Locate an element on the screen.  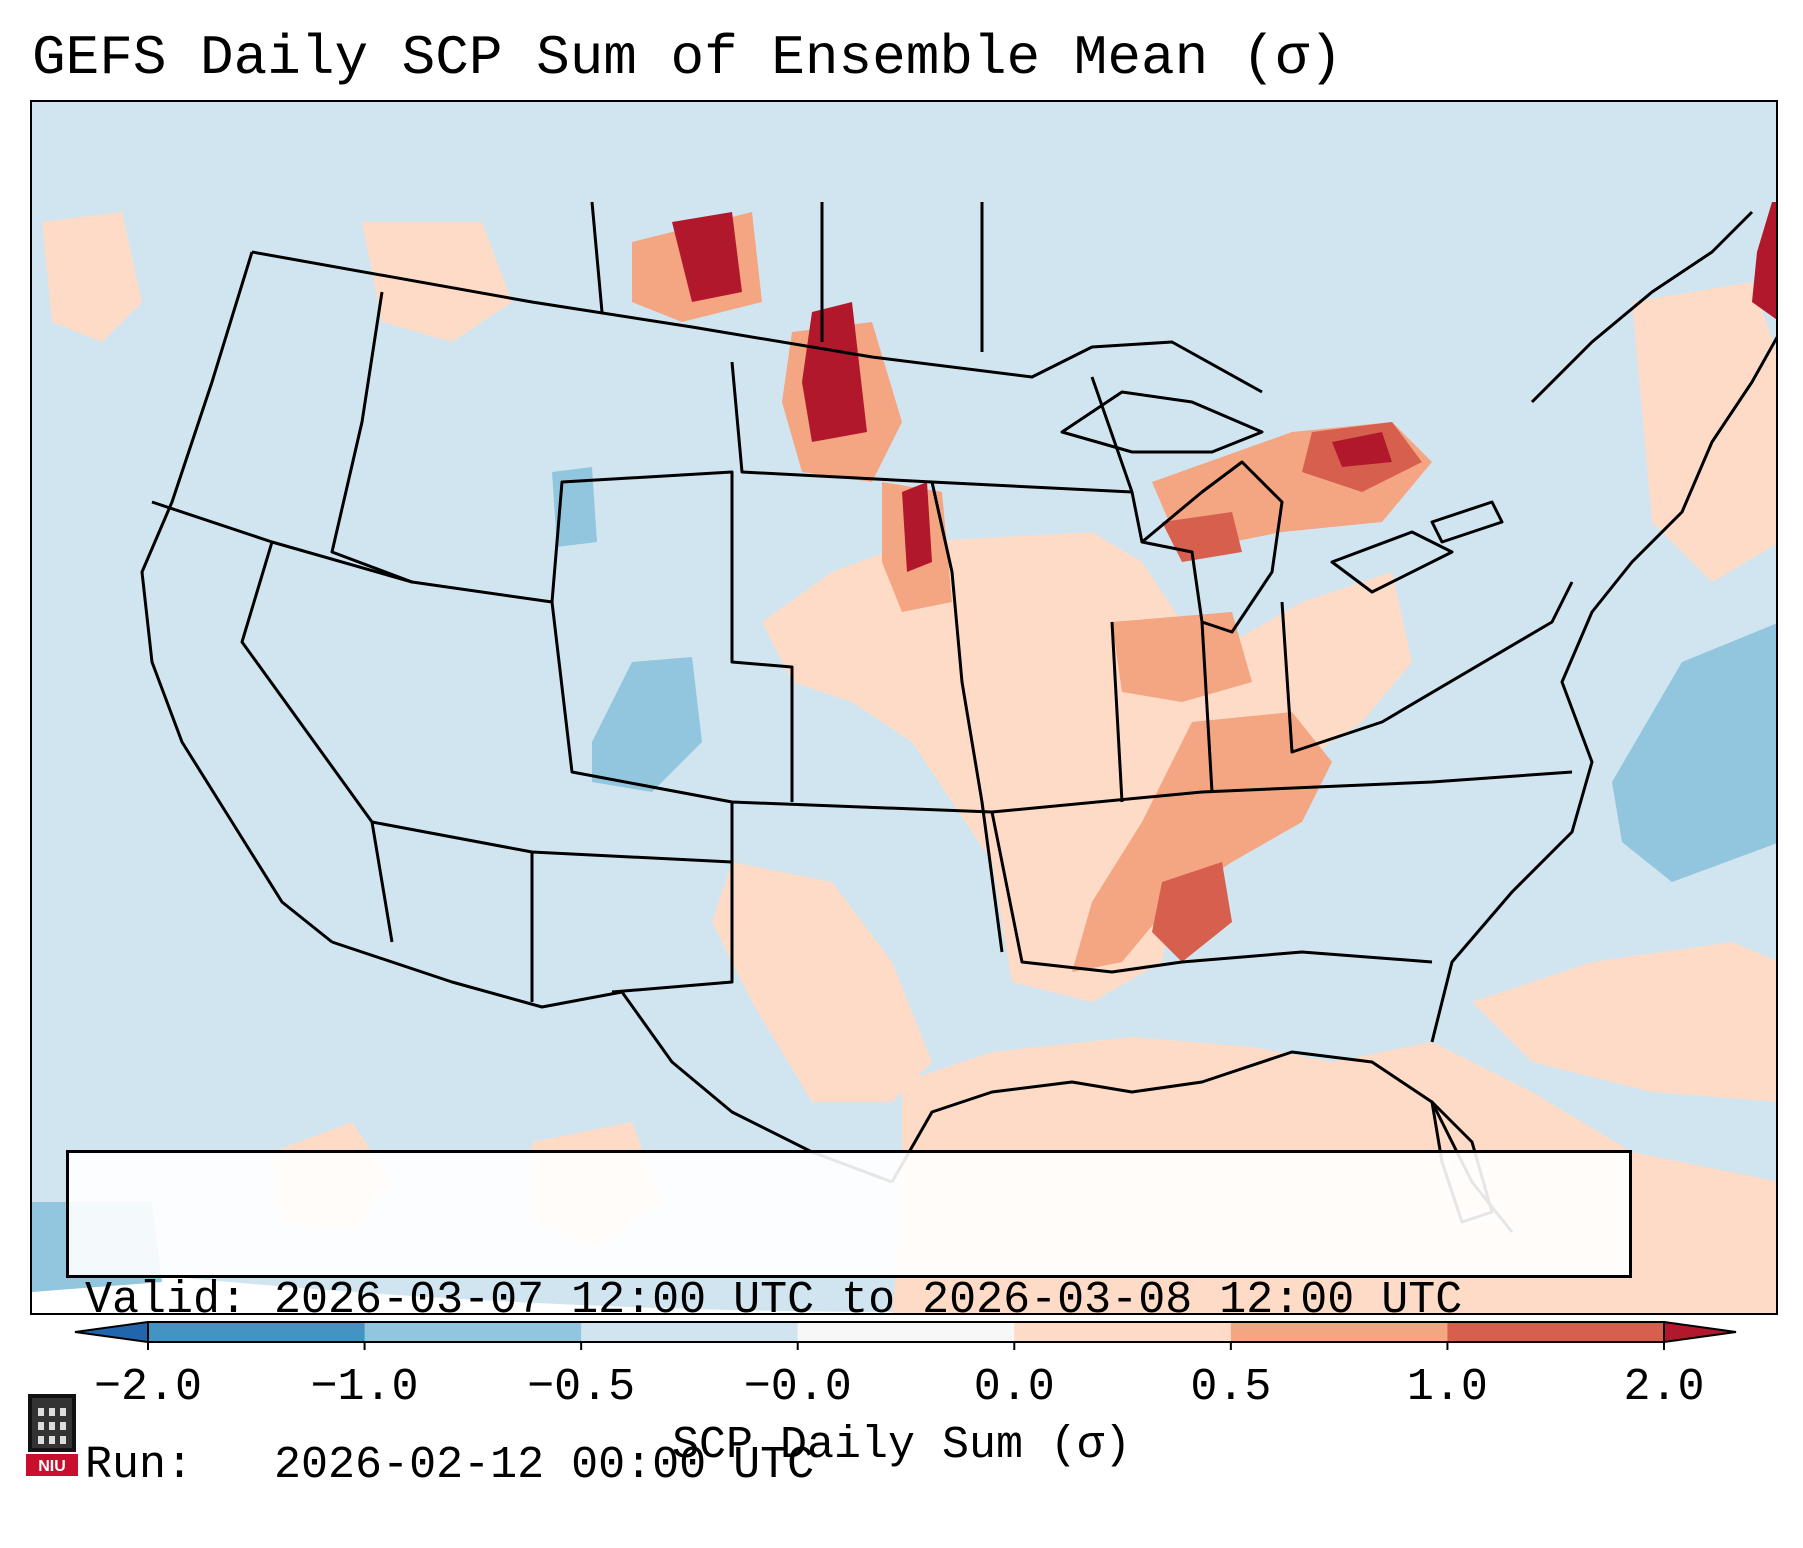
state-line-rockies is located at coordinates (562, 546).